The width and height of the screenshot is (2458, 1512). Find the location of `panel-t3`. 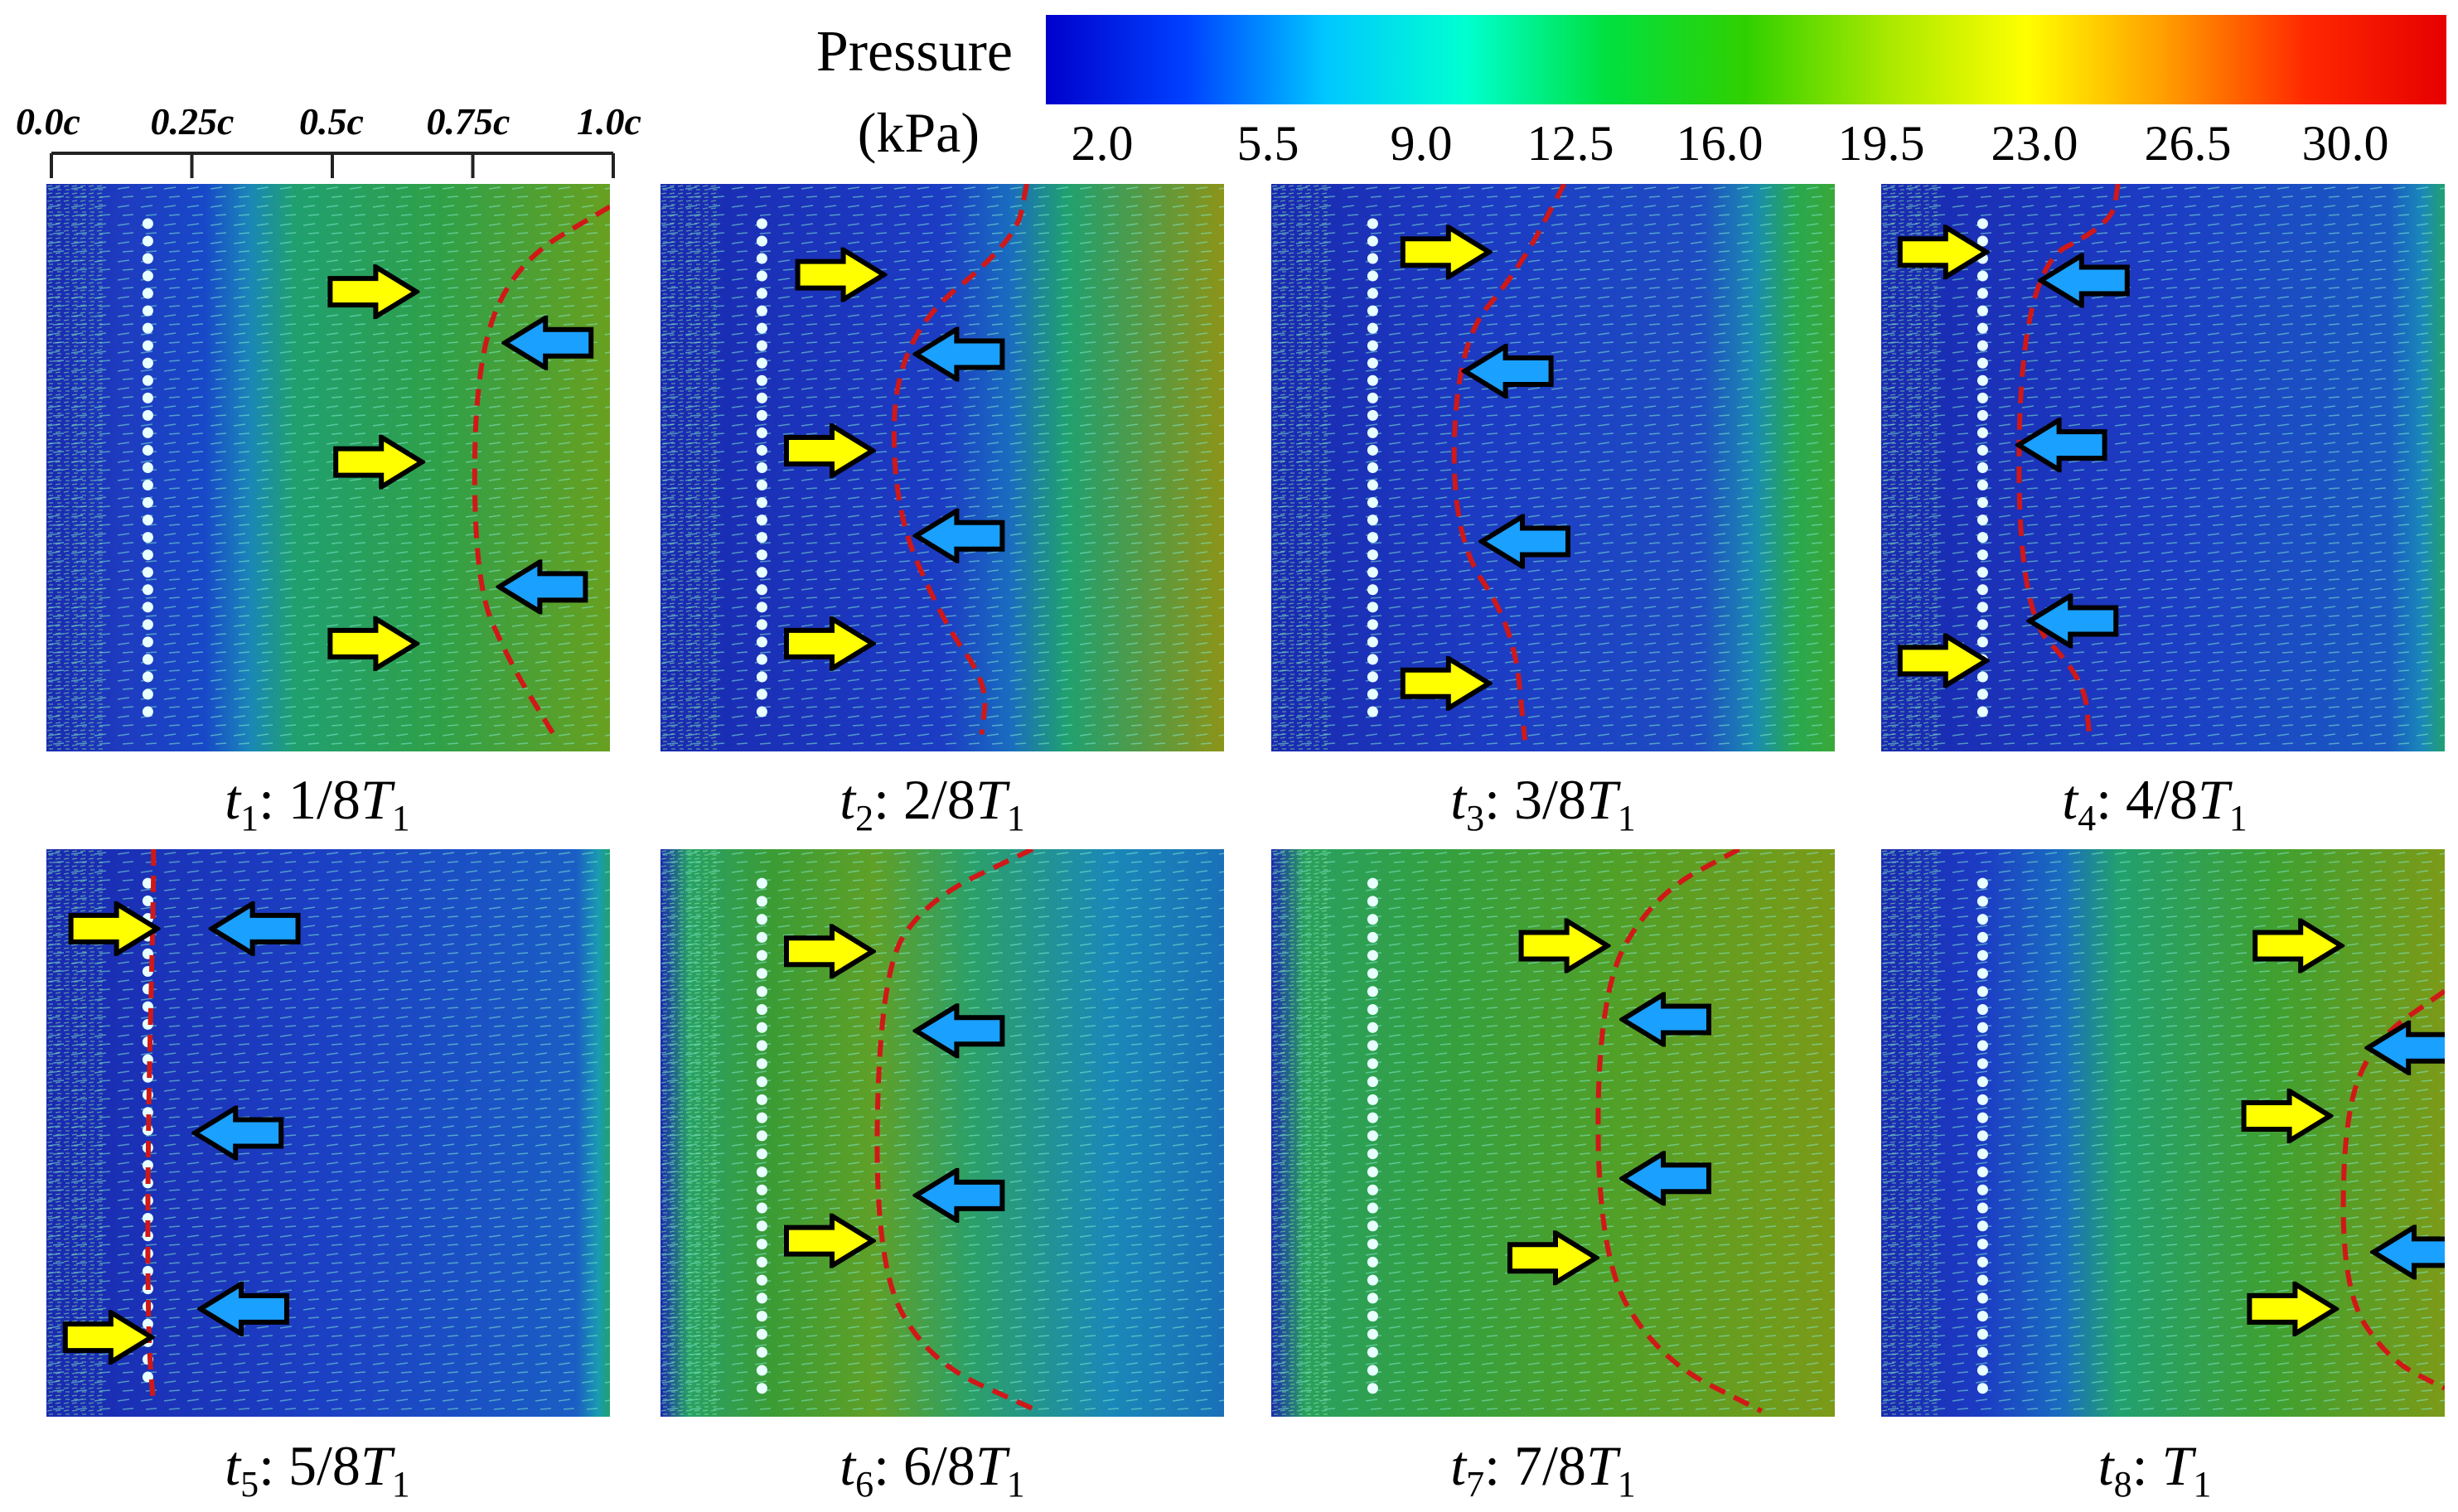

panel-t3 is located at coordinates (1553, 467).